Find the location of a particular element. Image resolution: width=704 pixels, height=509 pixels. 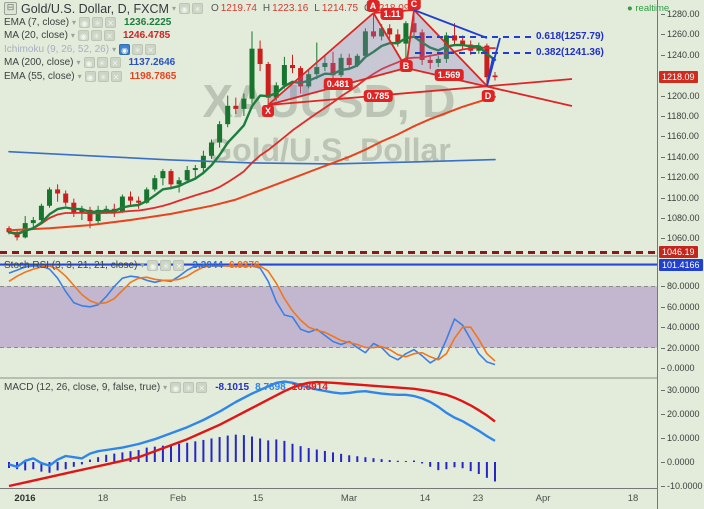

collapse-icon: ⊟ is located at coordinates (10, 9).